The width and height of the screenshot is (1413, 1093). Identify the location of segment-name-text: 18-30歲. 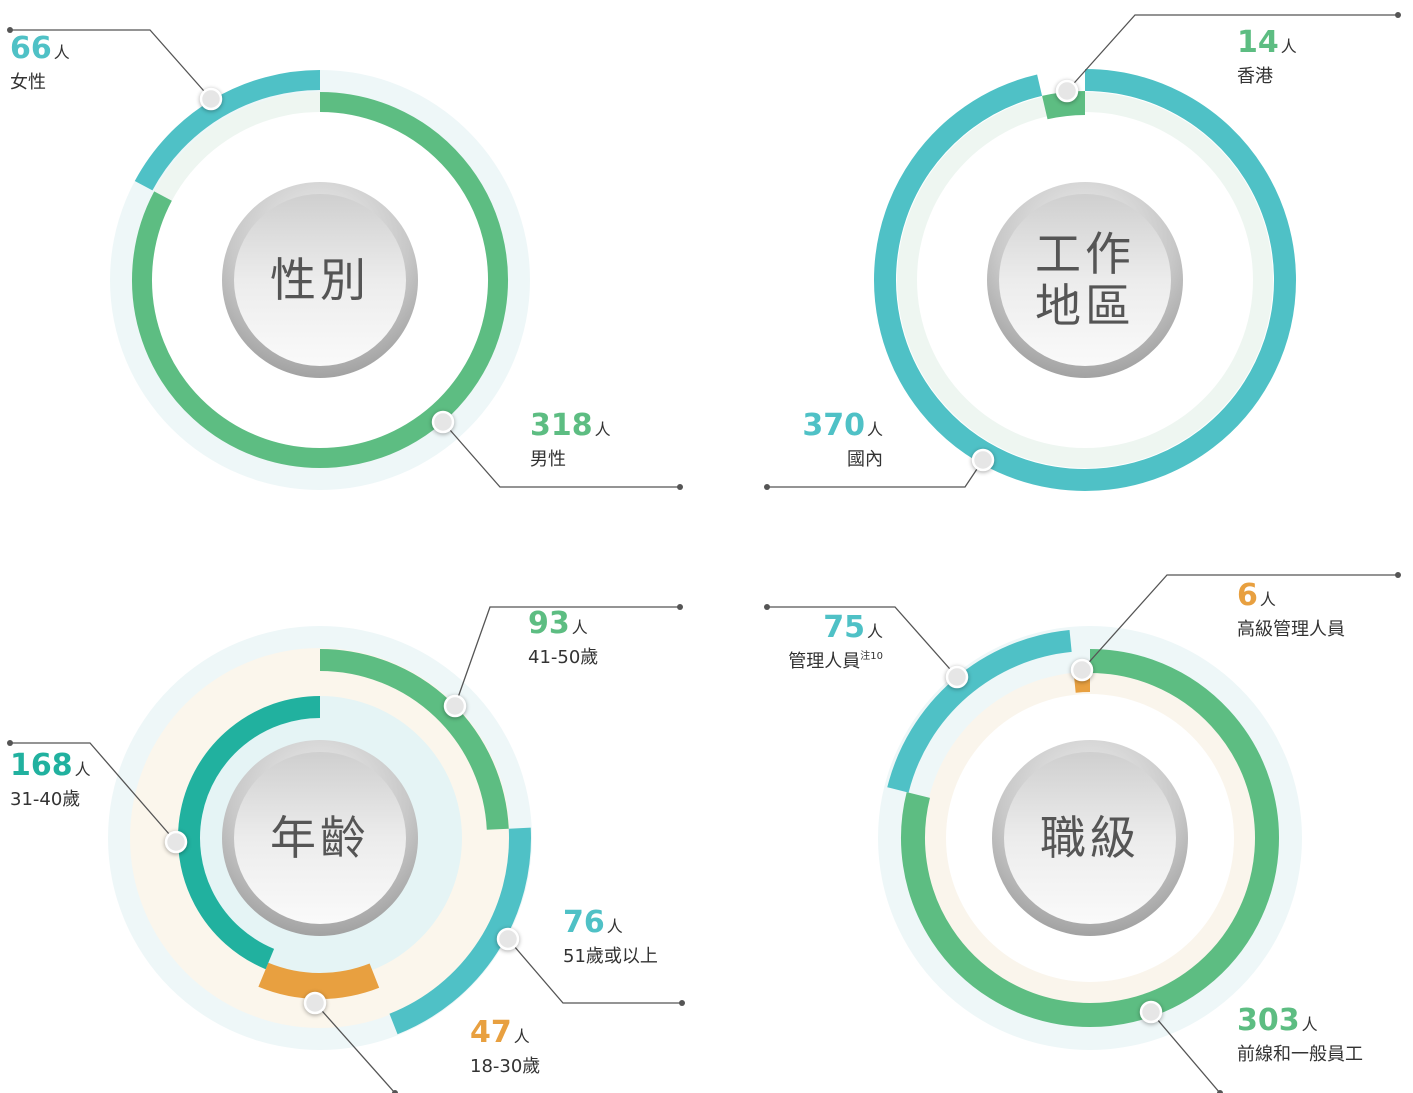
(505, 1066).